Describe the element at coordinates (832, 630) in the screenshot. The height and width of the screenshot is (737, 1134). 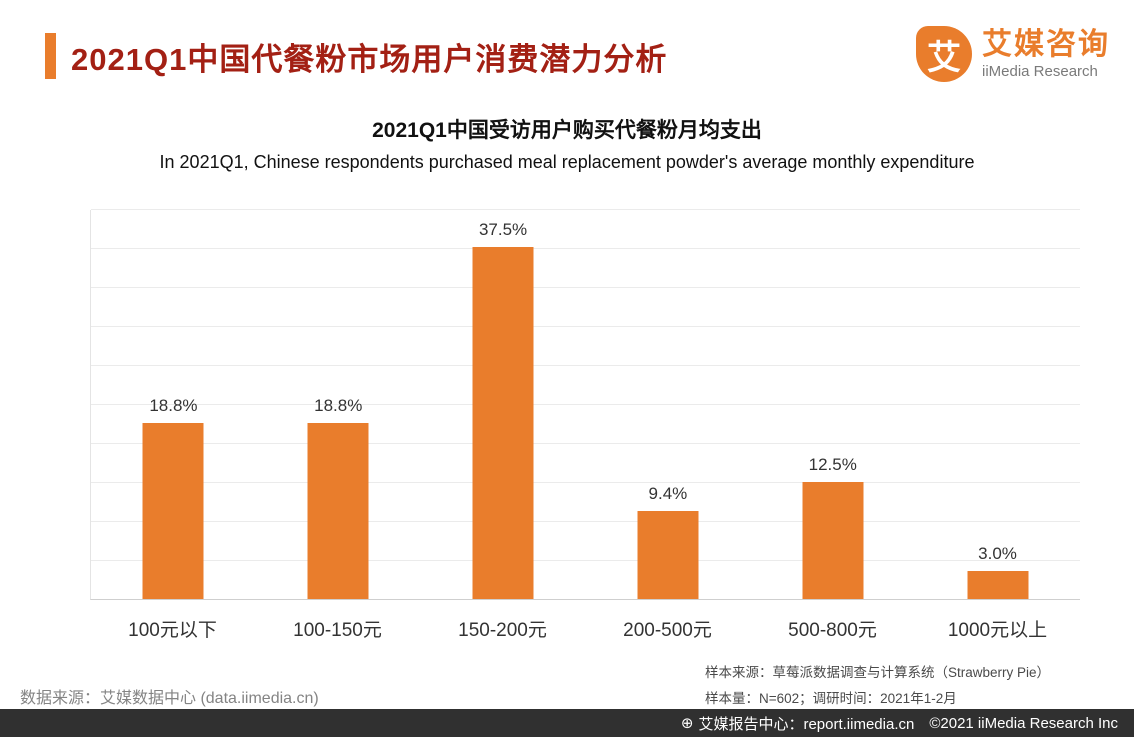
I see `x-axis-label: 500-800元` at that location.